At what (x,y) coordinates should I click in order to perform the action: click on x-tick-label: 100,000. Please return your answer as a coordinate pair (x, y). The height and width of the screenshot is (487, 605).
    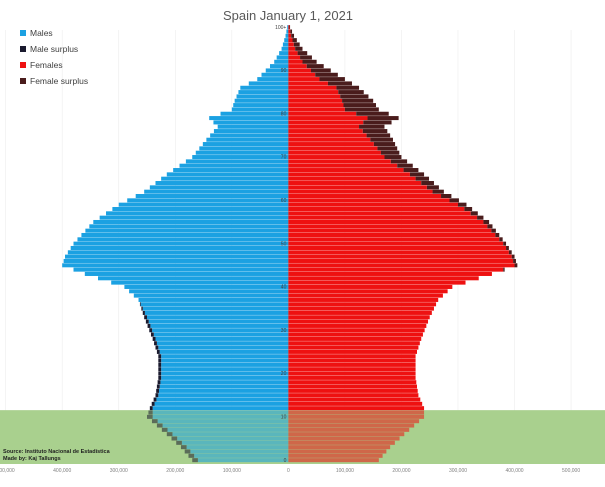
    Looking at the image, I should click on (232, 471).